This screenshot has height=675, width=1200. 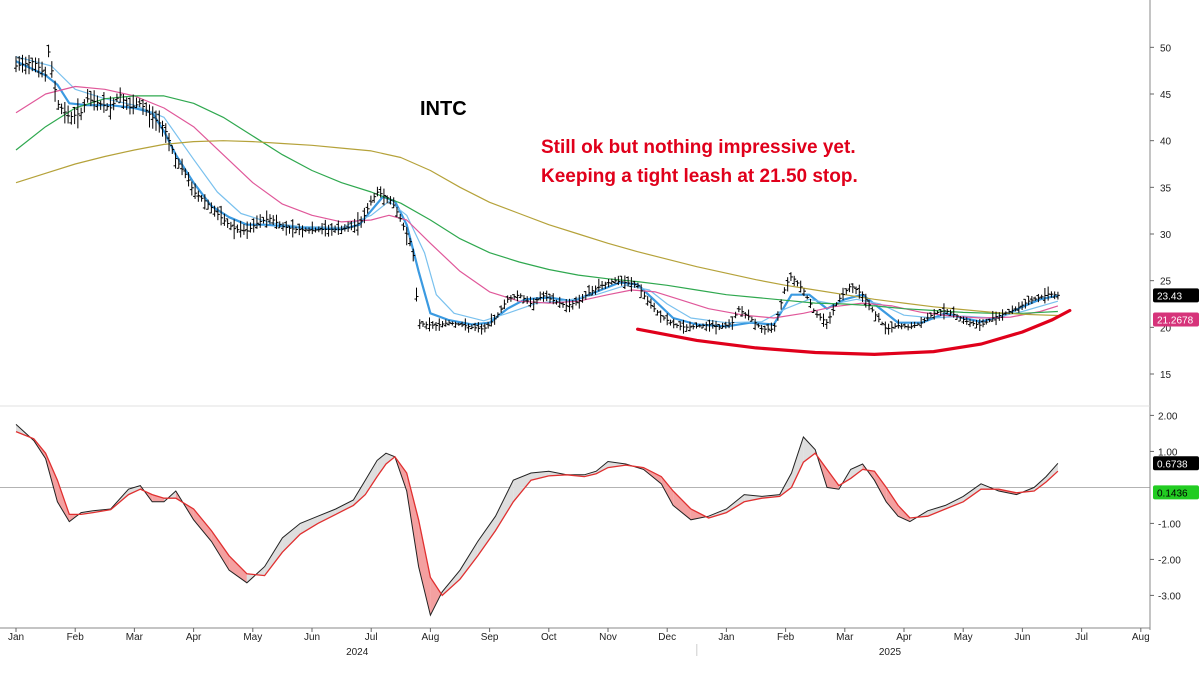 I want to click on x-tick-label: Jun, so click(x=312, y=637).